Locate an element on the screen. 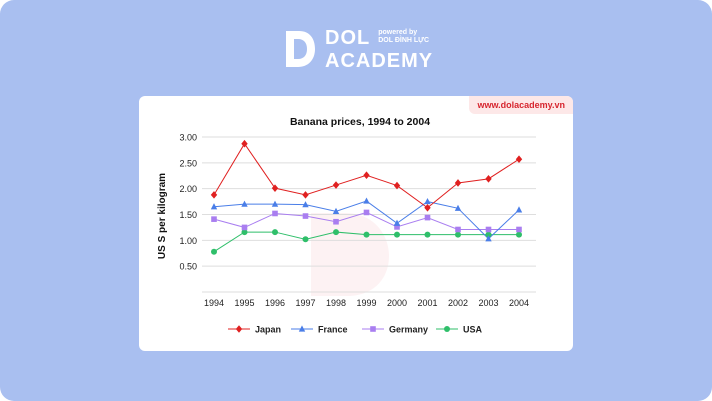 The width and height of the screenshot is (712, 401). y-tick-label: 2.50 is located at coordinates (188, 163).